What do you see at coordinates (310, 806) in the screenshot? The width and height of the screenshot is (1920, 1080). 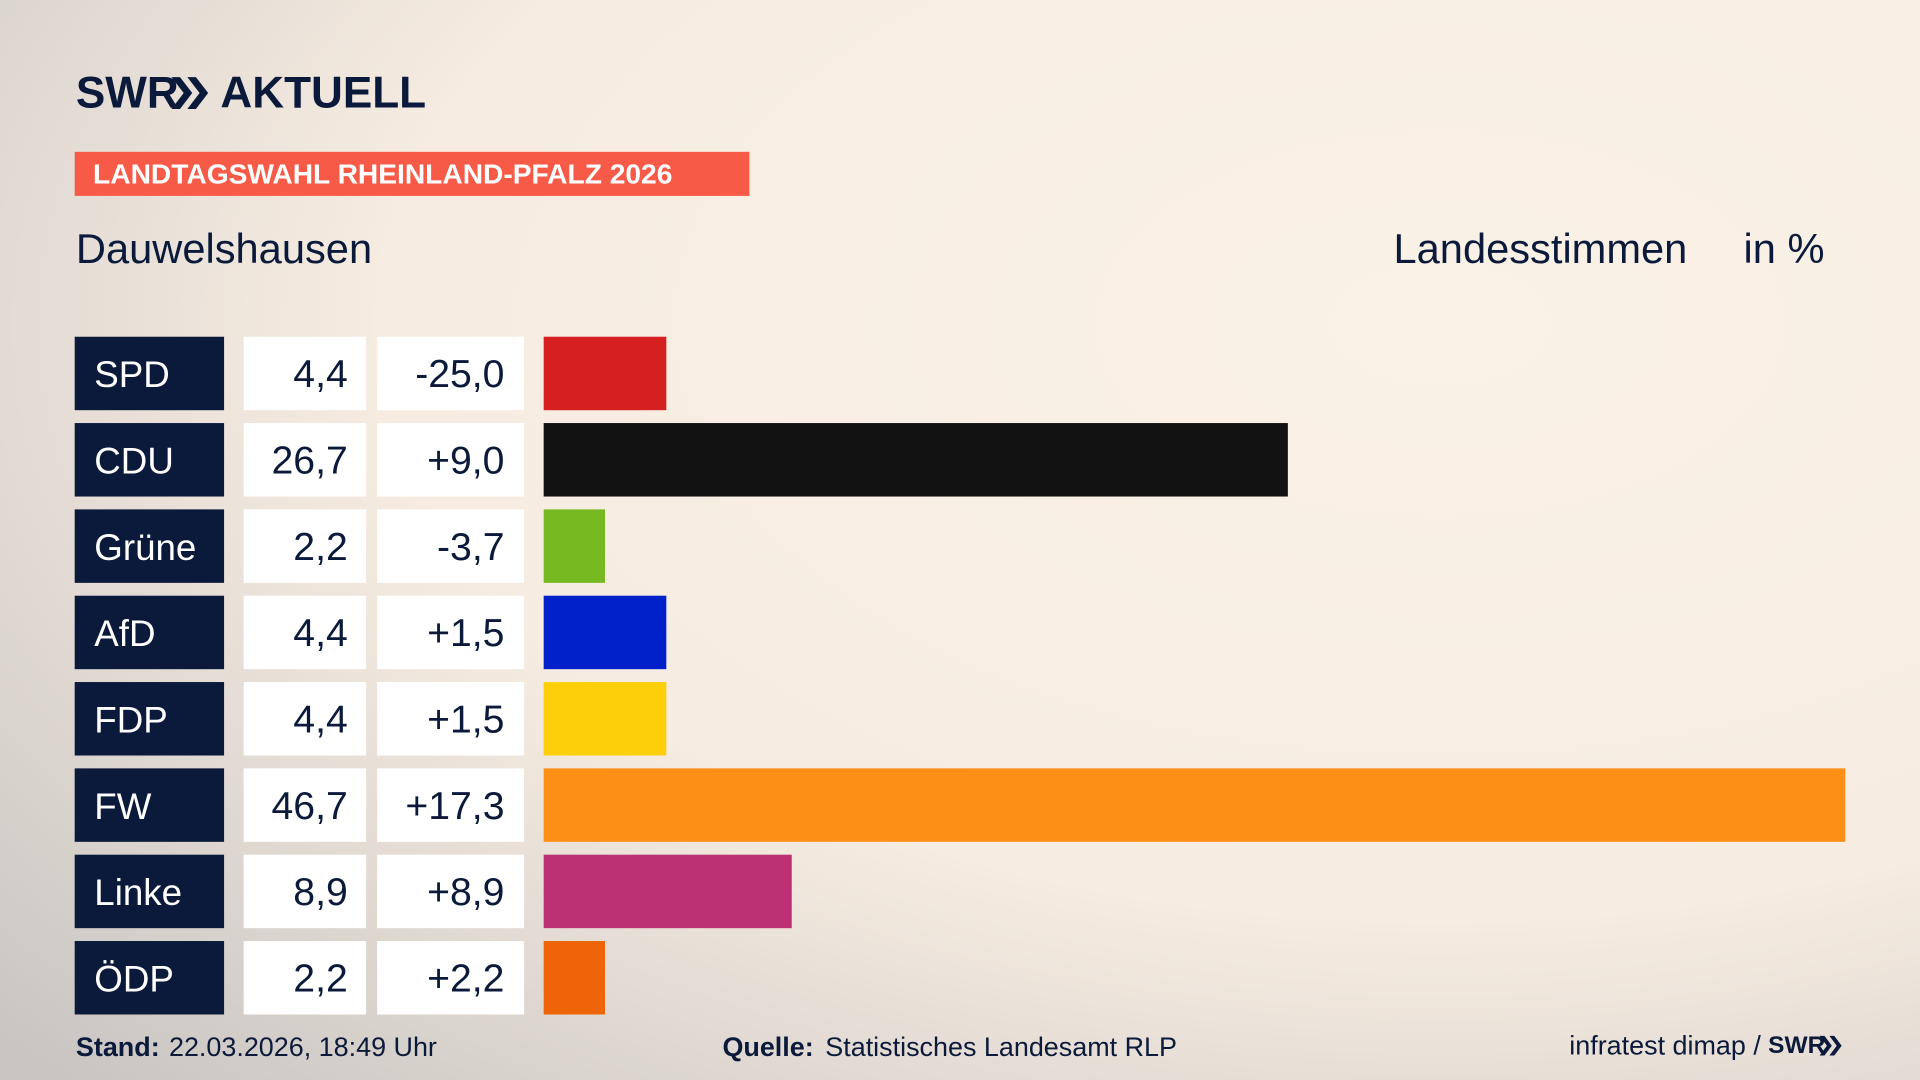 I see `value-label: 46,7` at bounding box center [310, 806].